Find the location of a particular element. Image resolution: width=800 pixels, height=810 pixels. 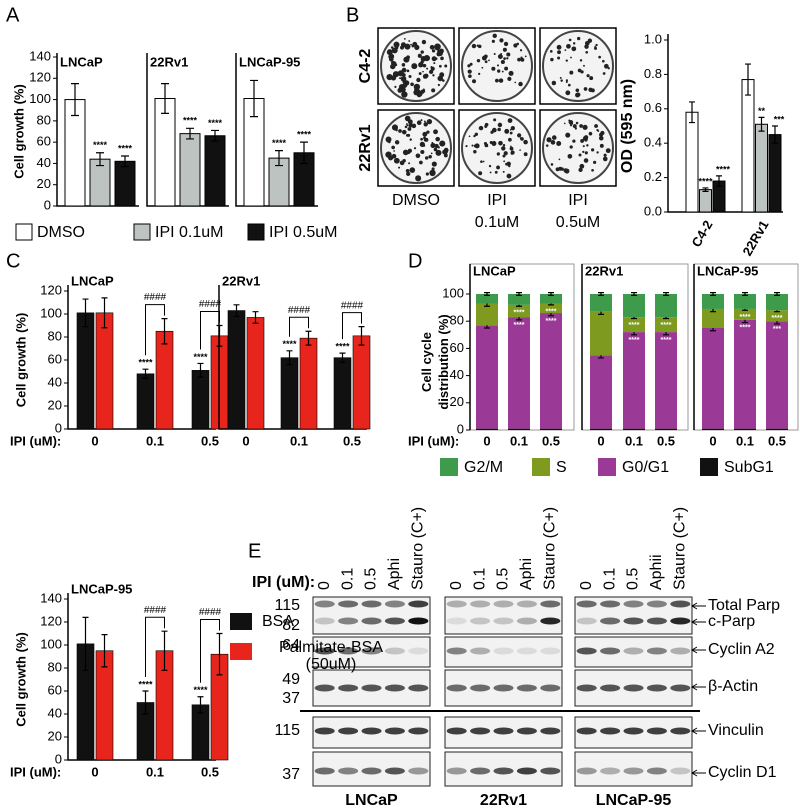

x-tick-label: 0 is located at coordinates (600, 440).